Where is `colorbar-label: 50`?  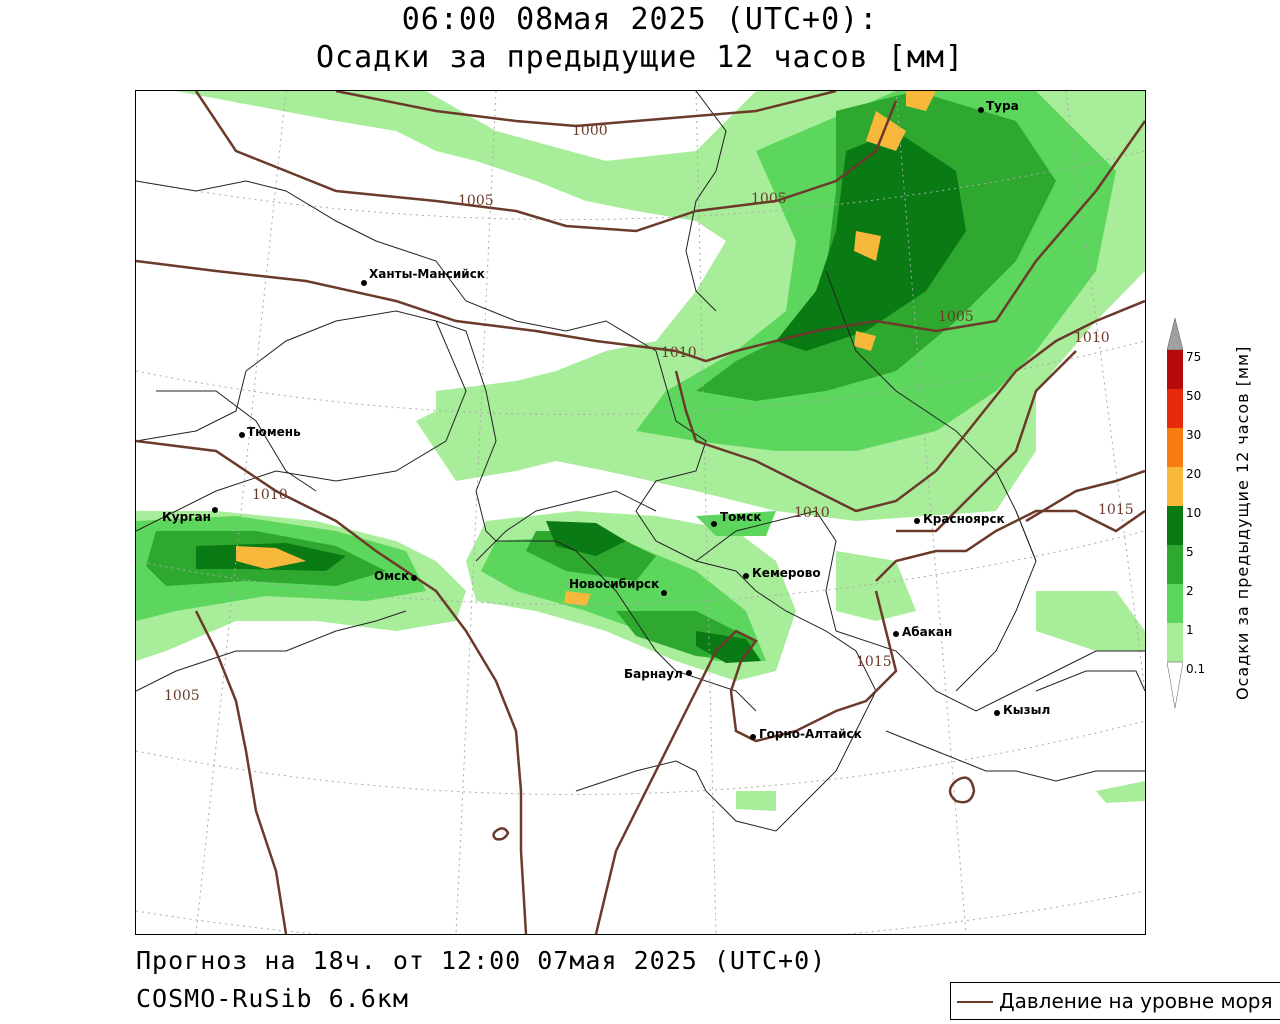
colorbar-label: 50 is located at coordinates (1194, 396).